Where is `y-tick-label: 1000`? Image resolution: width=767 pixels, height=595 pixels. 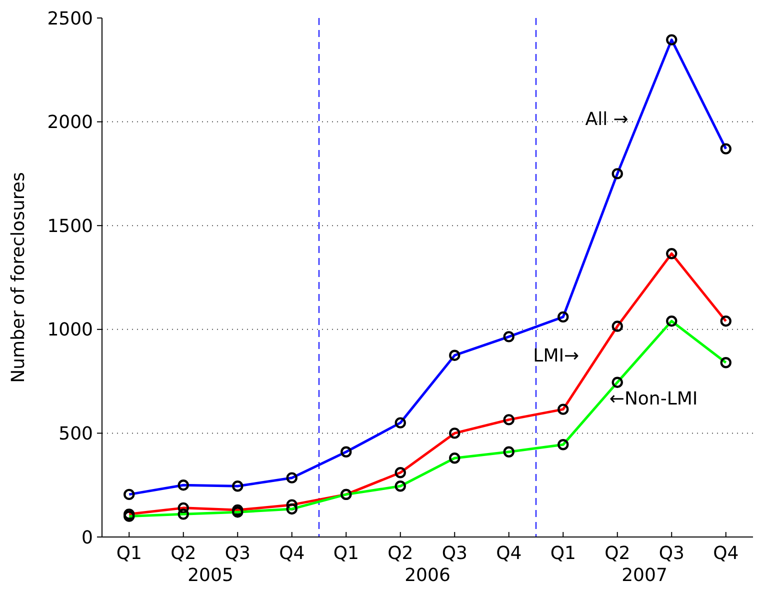
y-tick-label: 1000 is located at coordinates (70, 330).